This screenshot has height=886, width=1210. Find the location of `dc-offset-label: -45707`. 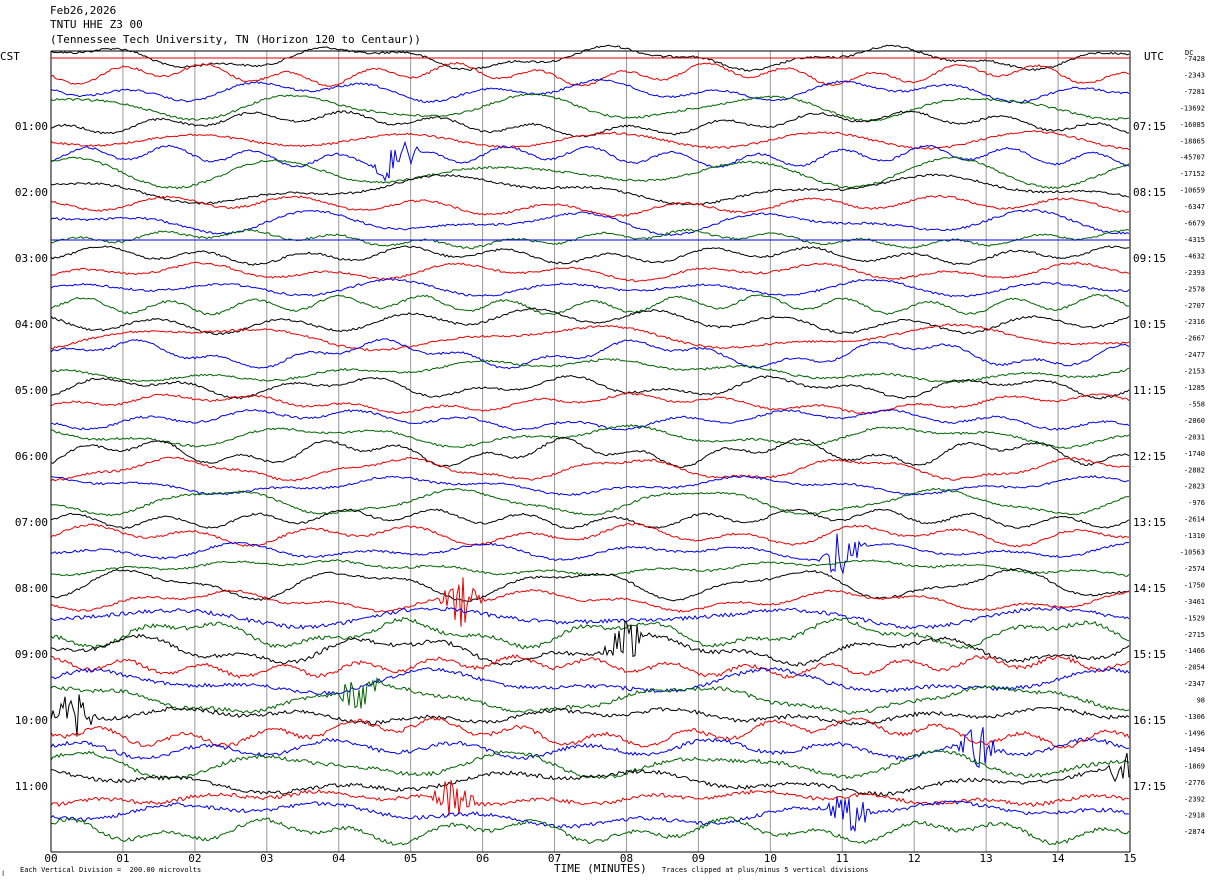

dc-offset-label: -45707 is located at coordinates (1192, 158).